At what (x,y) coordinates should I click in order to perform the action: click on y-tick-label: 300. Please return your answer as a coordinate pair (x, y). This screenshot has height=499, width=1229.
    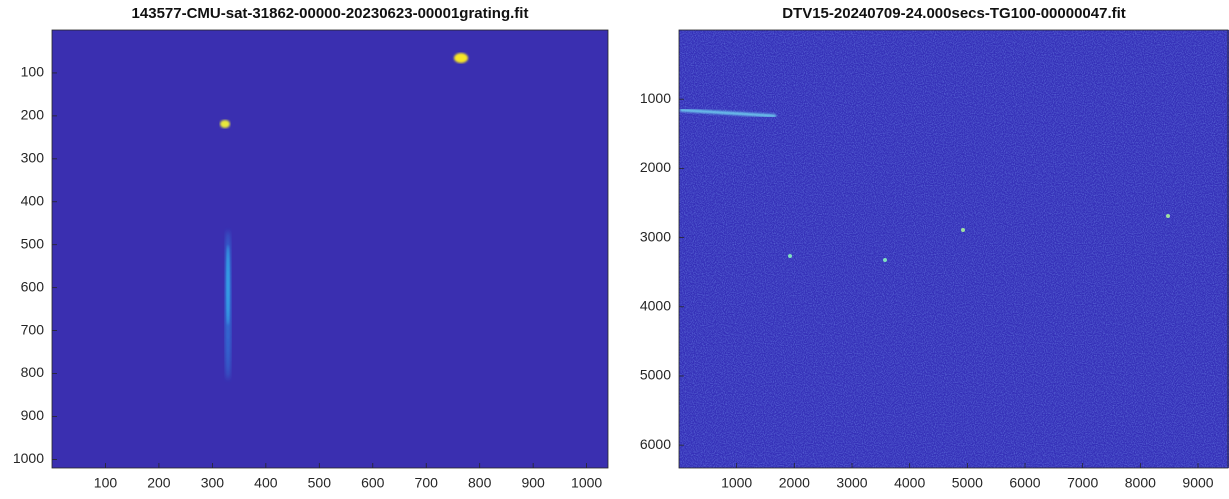
    Looking at the image, I should click on (33, 158).